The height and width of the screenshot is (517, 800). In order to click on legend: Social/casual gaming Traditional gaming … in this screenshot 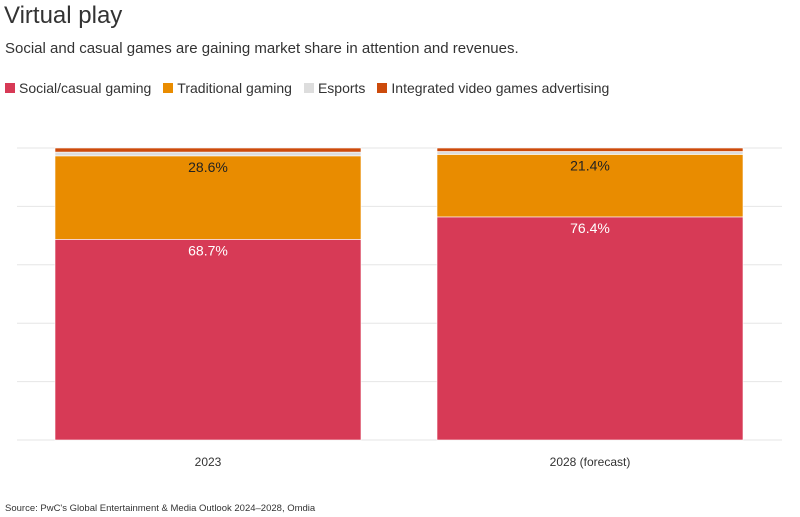, I will do `click(307, 88)`.